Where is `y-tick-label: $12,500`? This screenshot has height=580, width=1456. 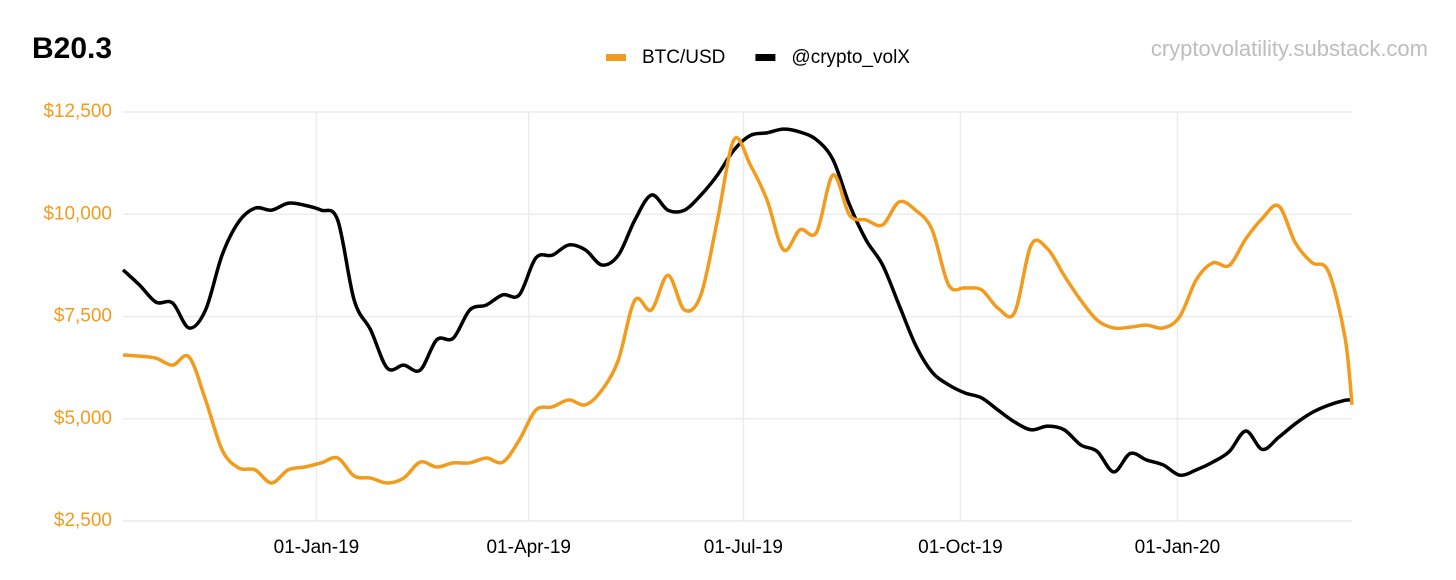
y-tick-label: $12,500 is located at coordinates (77, 111).